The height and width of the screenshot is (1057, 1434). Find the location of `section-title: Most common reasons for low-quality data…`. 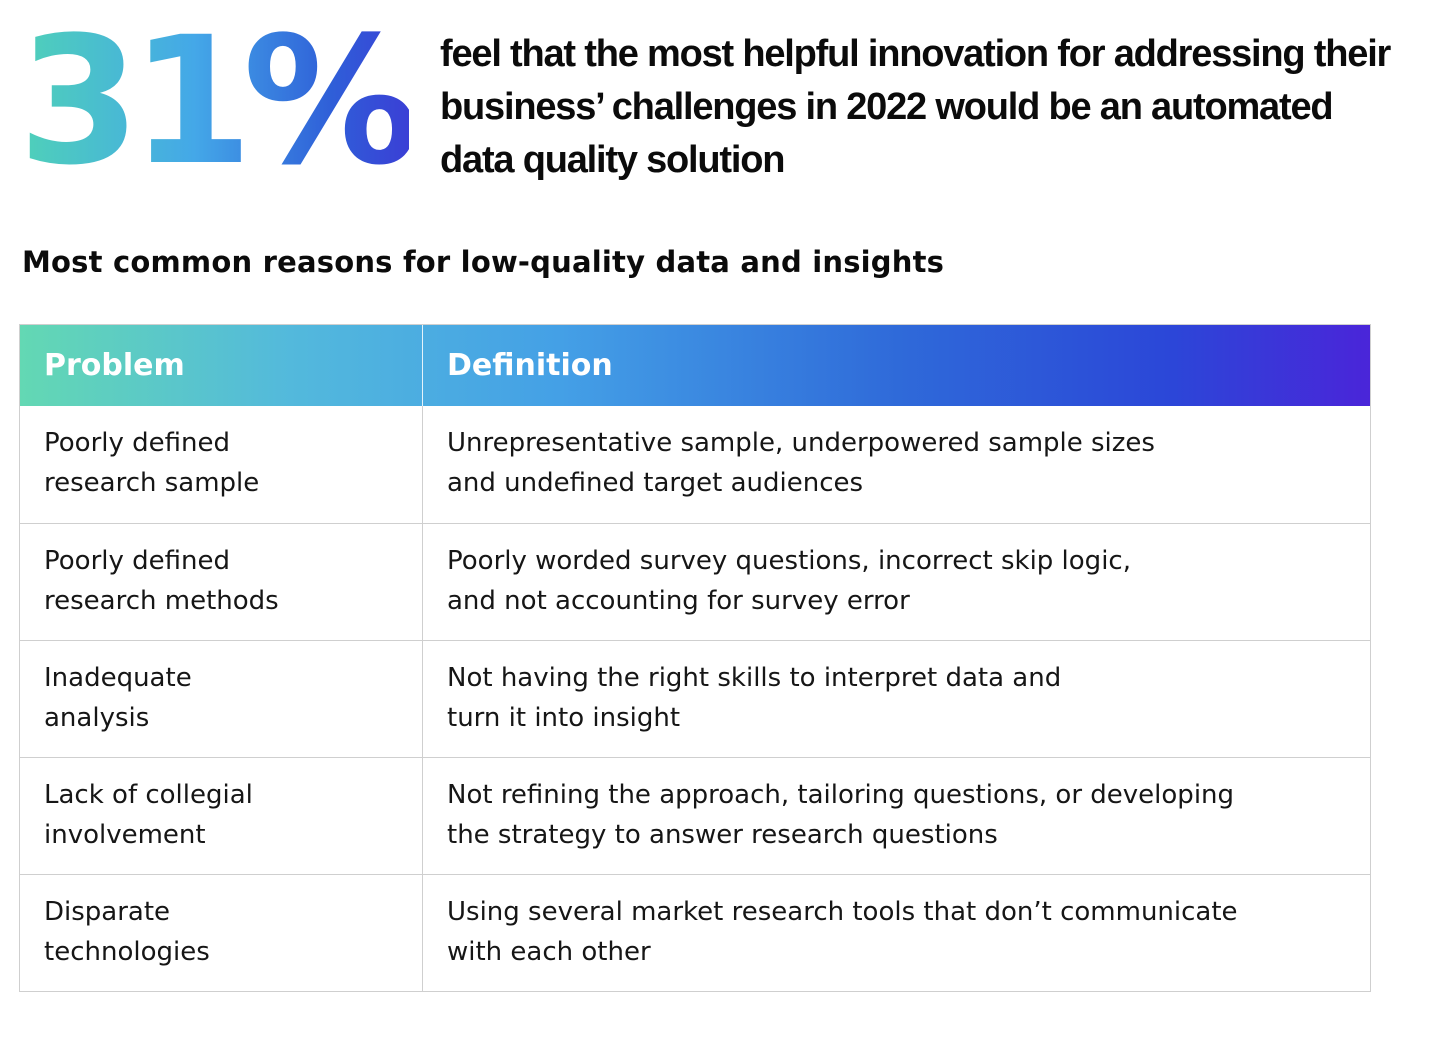

section-title: Most common reasons for low-quality data… is located at coordinates (483, 262).